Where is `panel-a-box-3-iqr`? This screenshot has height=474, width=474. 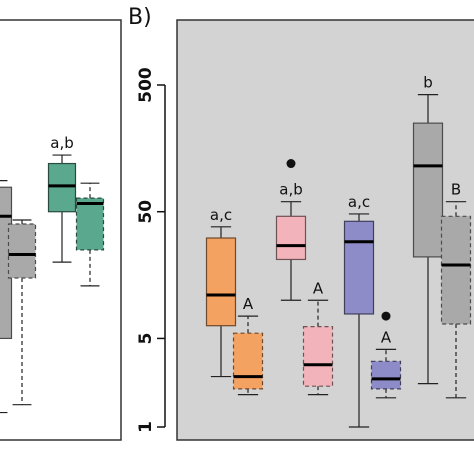
panel-a-box-3-iqr is located at coordinates (90, 224).